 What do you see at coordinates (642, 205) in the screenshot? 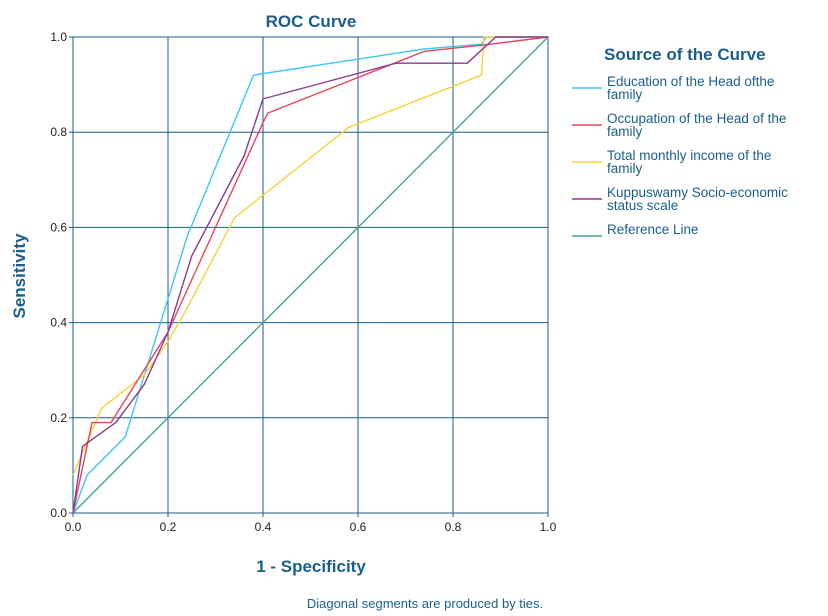
I see `legend-entry-label: status scale` at bounding box center [642, 205].